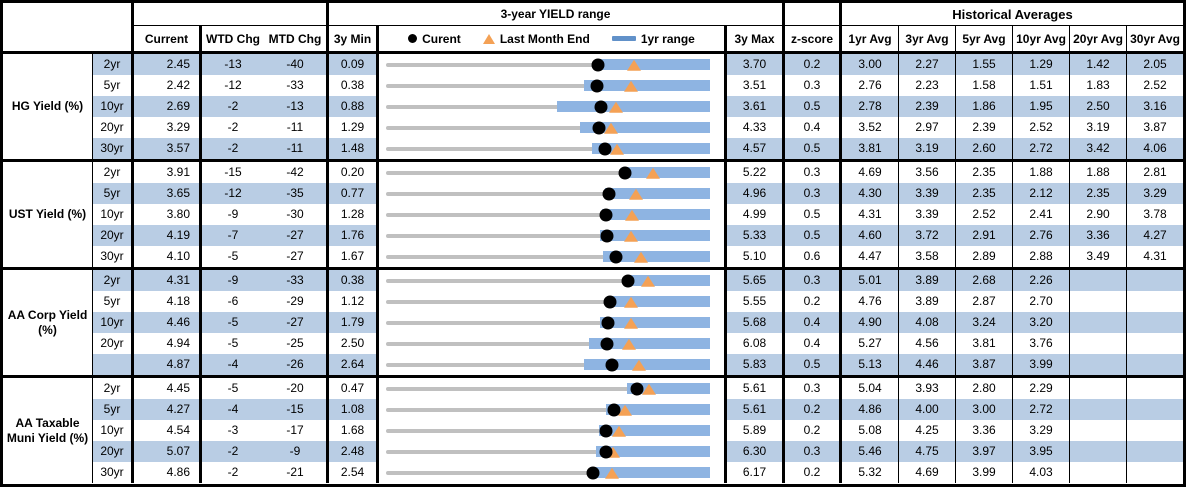 The image size is (1186, 487). I want to click on z-score-value: 0.6, so click(813, 256).